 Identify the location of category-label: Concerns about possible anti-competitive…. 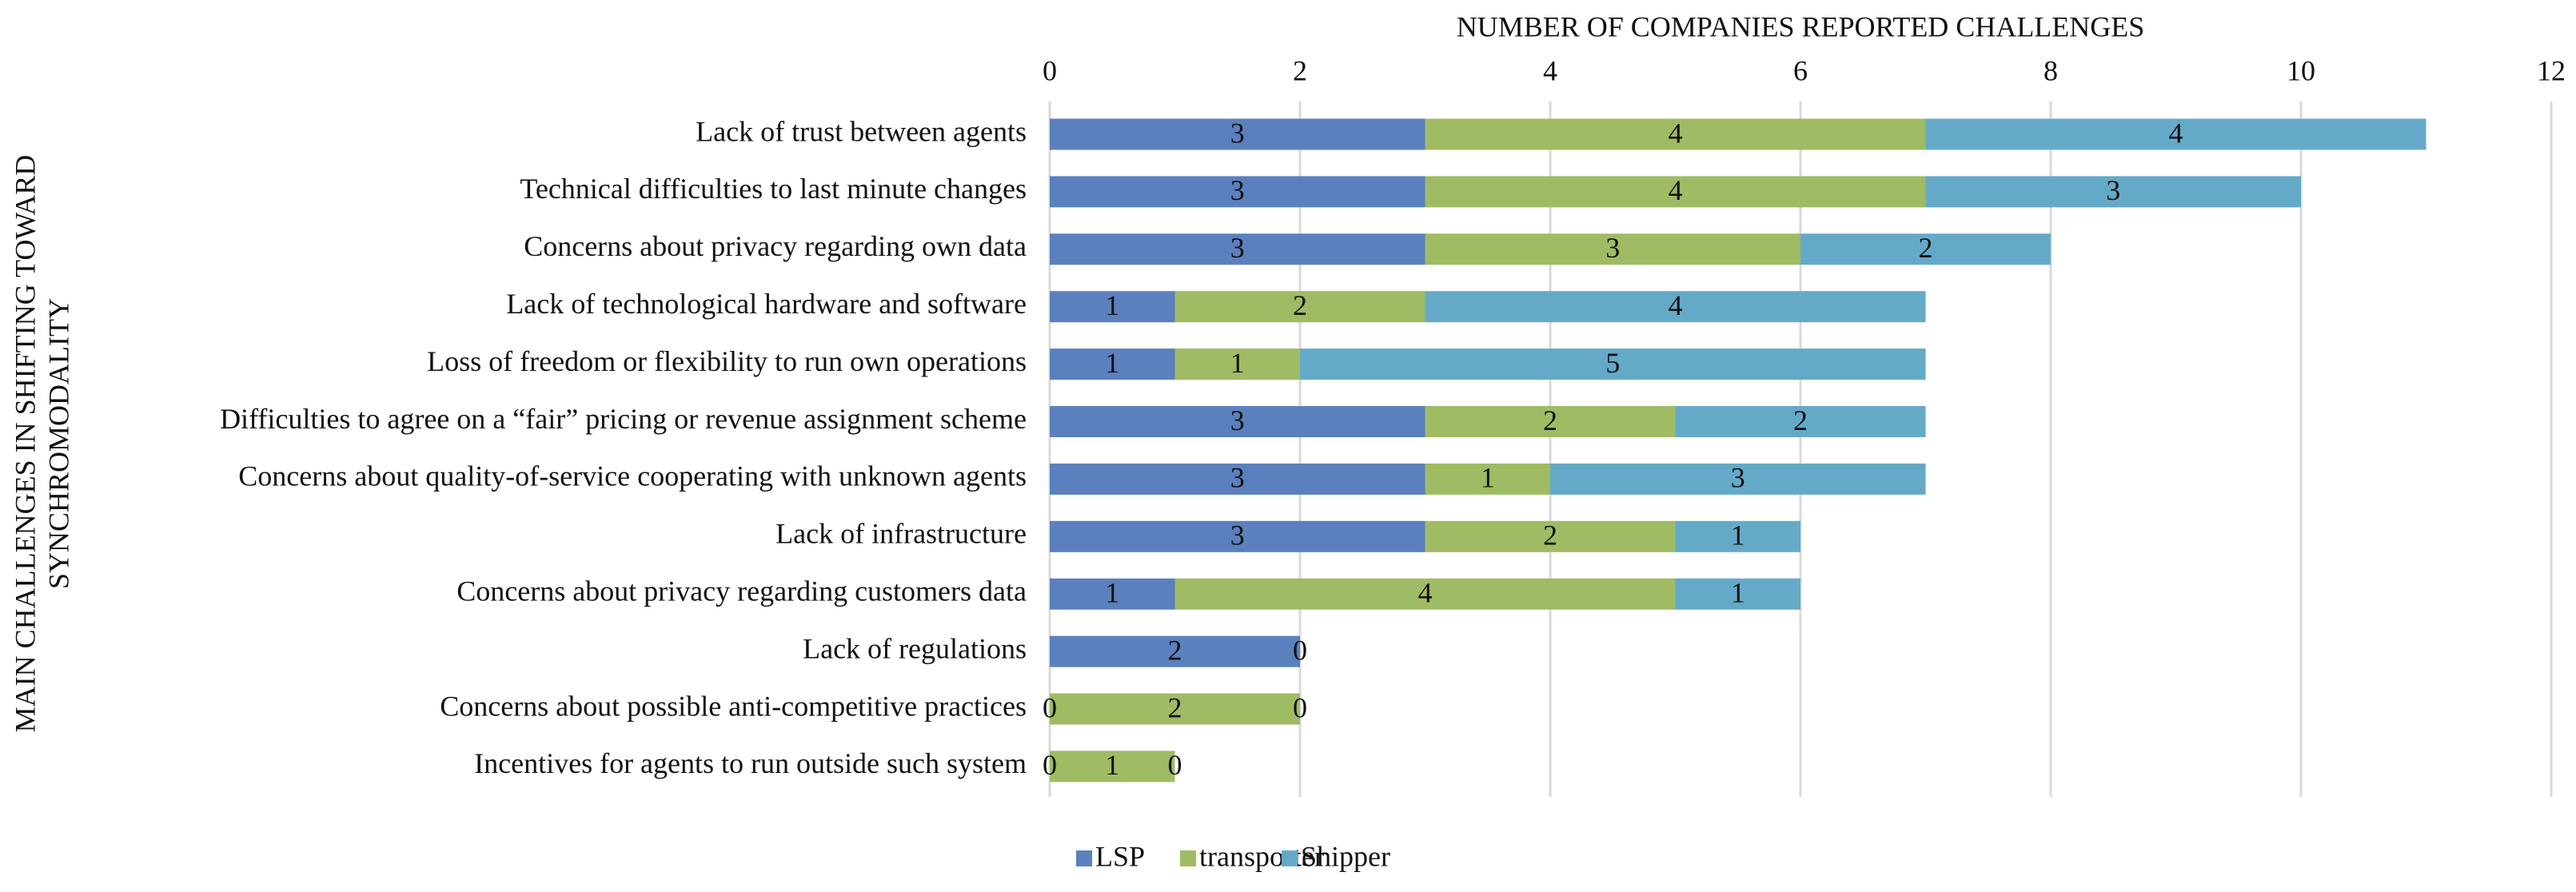
(733, 706).